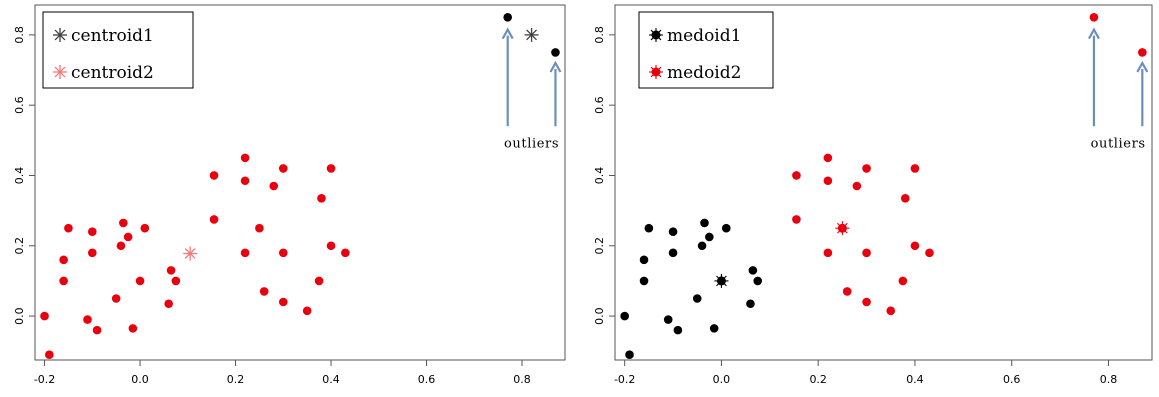 The height and width of the screenshot is (397, 1159). I want to click on legend: medoid1 medoid2, so click(706, 50).